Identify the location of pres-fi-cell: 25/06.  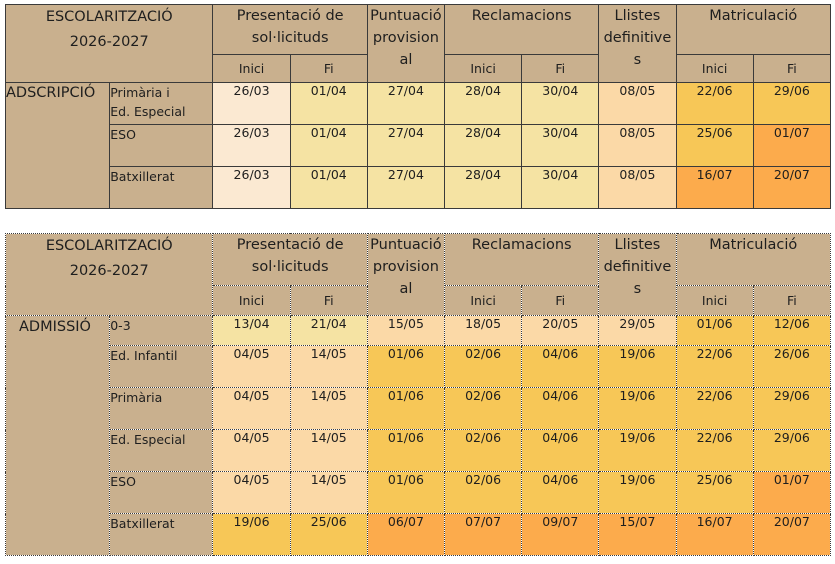
(328, 534).